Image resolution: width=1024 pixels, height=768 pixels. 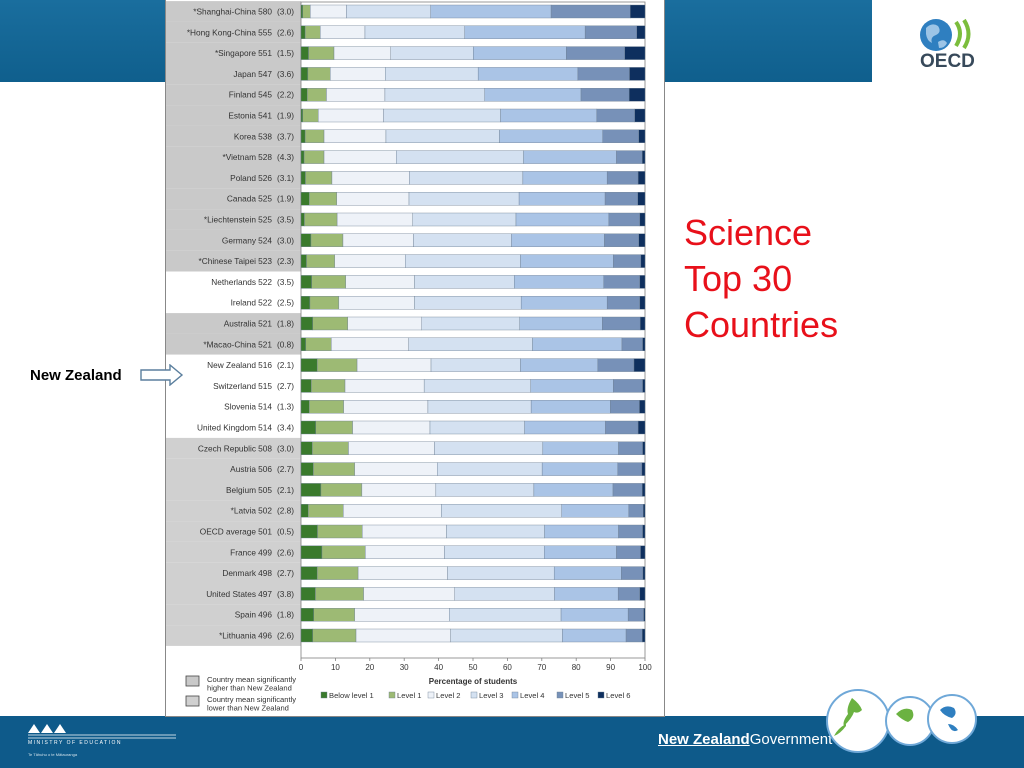 I want to click on nz-globe-icon, so click(x=858, y=721).